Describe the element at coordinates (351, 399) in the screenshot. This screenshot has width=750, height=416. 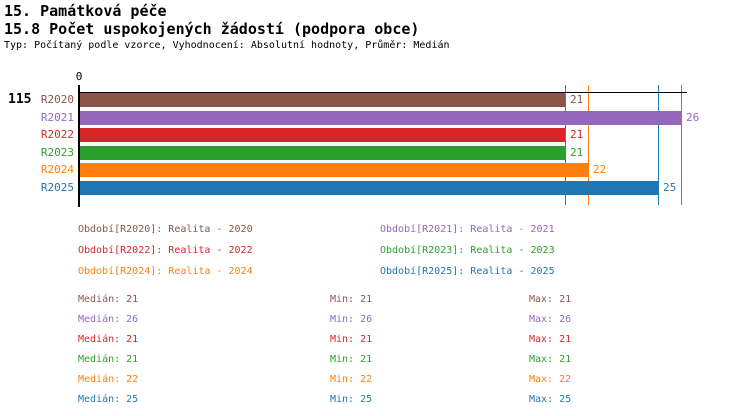
I see `stat-min: Min: 25` at that location.